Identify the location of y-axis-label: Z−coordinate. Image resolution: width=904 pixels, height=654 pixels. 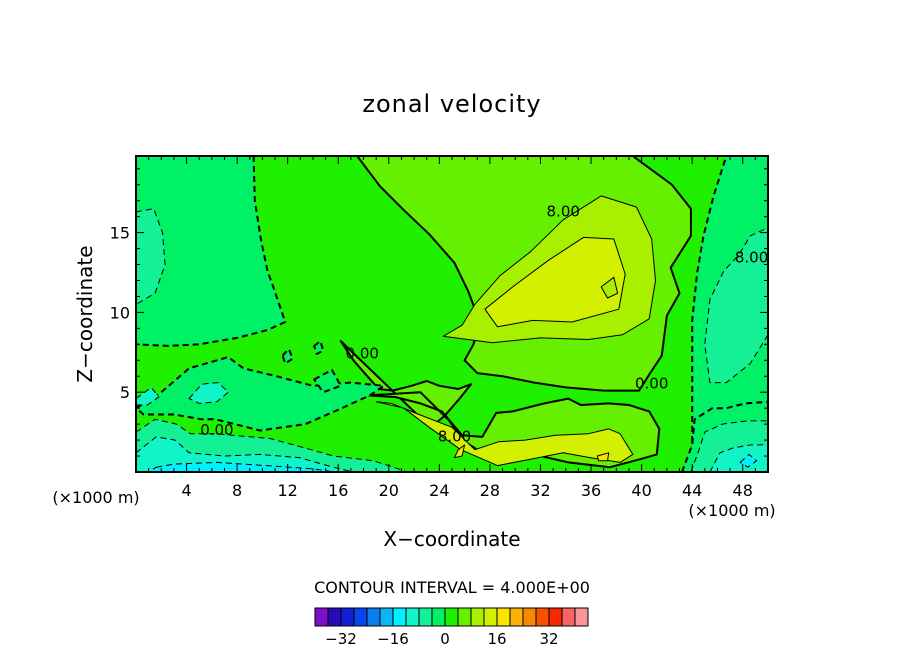
(85, 313).